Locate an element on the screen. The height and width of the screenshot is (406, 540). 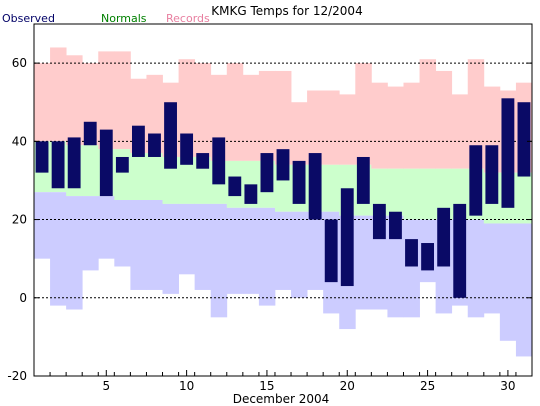
x-axis-label: December 2004 is located at coordinates (281, 399).